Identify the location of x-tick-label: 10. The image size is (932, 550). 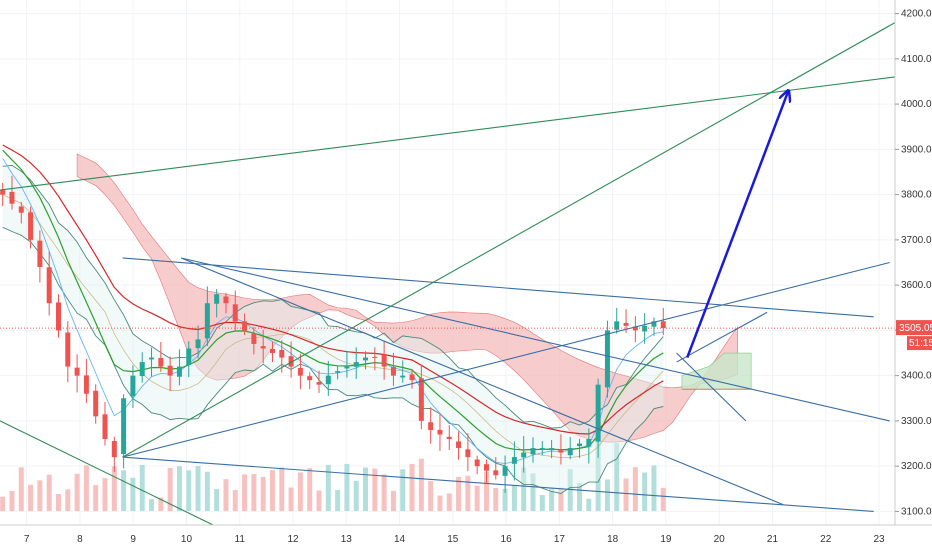
(187, 539).